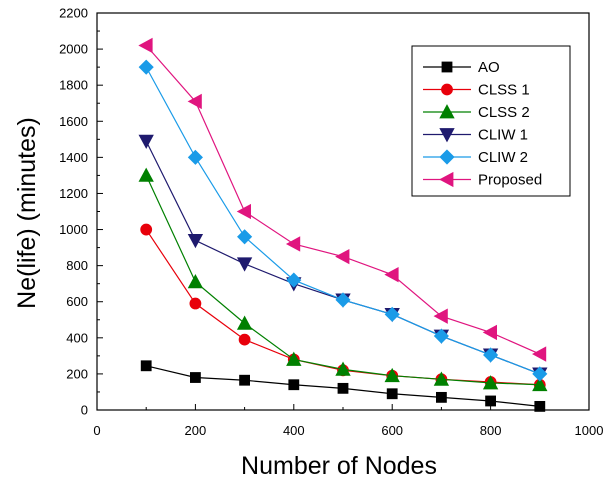  What do you see at coordinates (73, 229) in the screenshot?
I see `y-tick-label: 1000` at bounding box center [73, 229].